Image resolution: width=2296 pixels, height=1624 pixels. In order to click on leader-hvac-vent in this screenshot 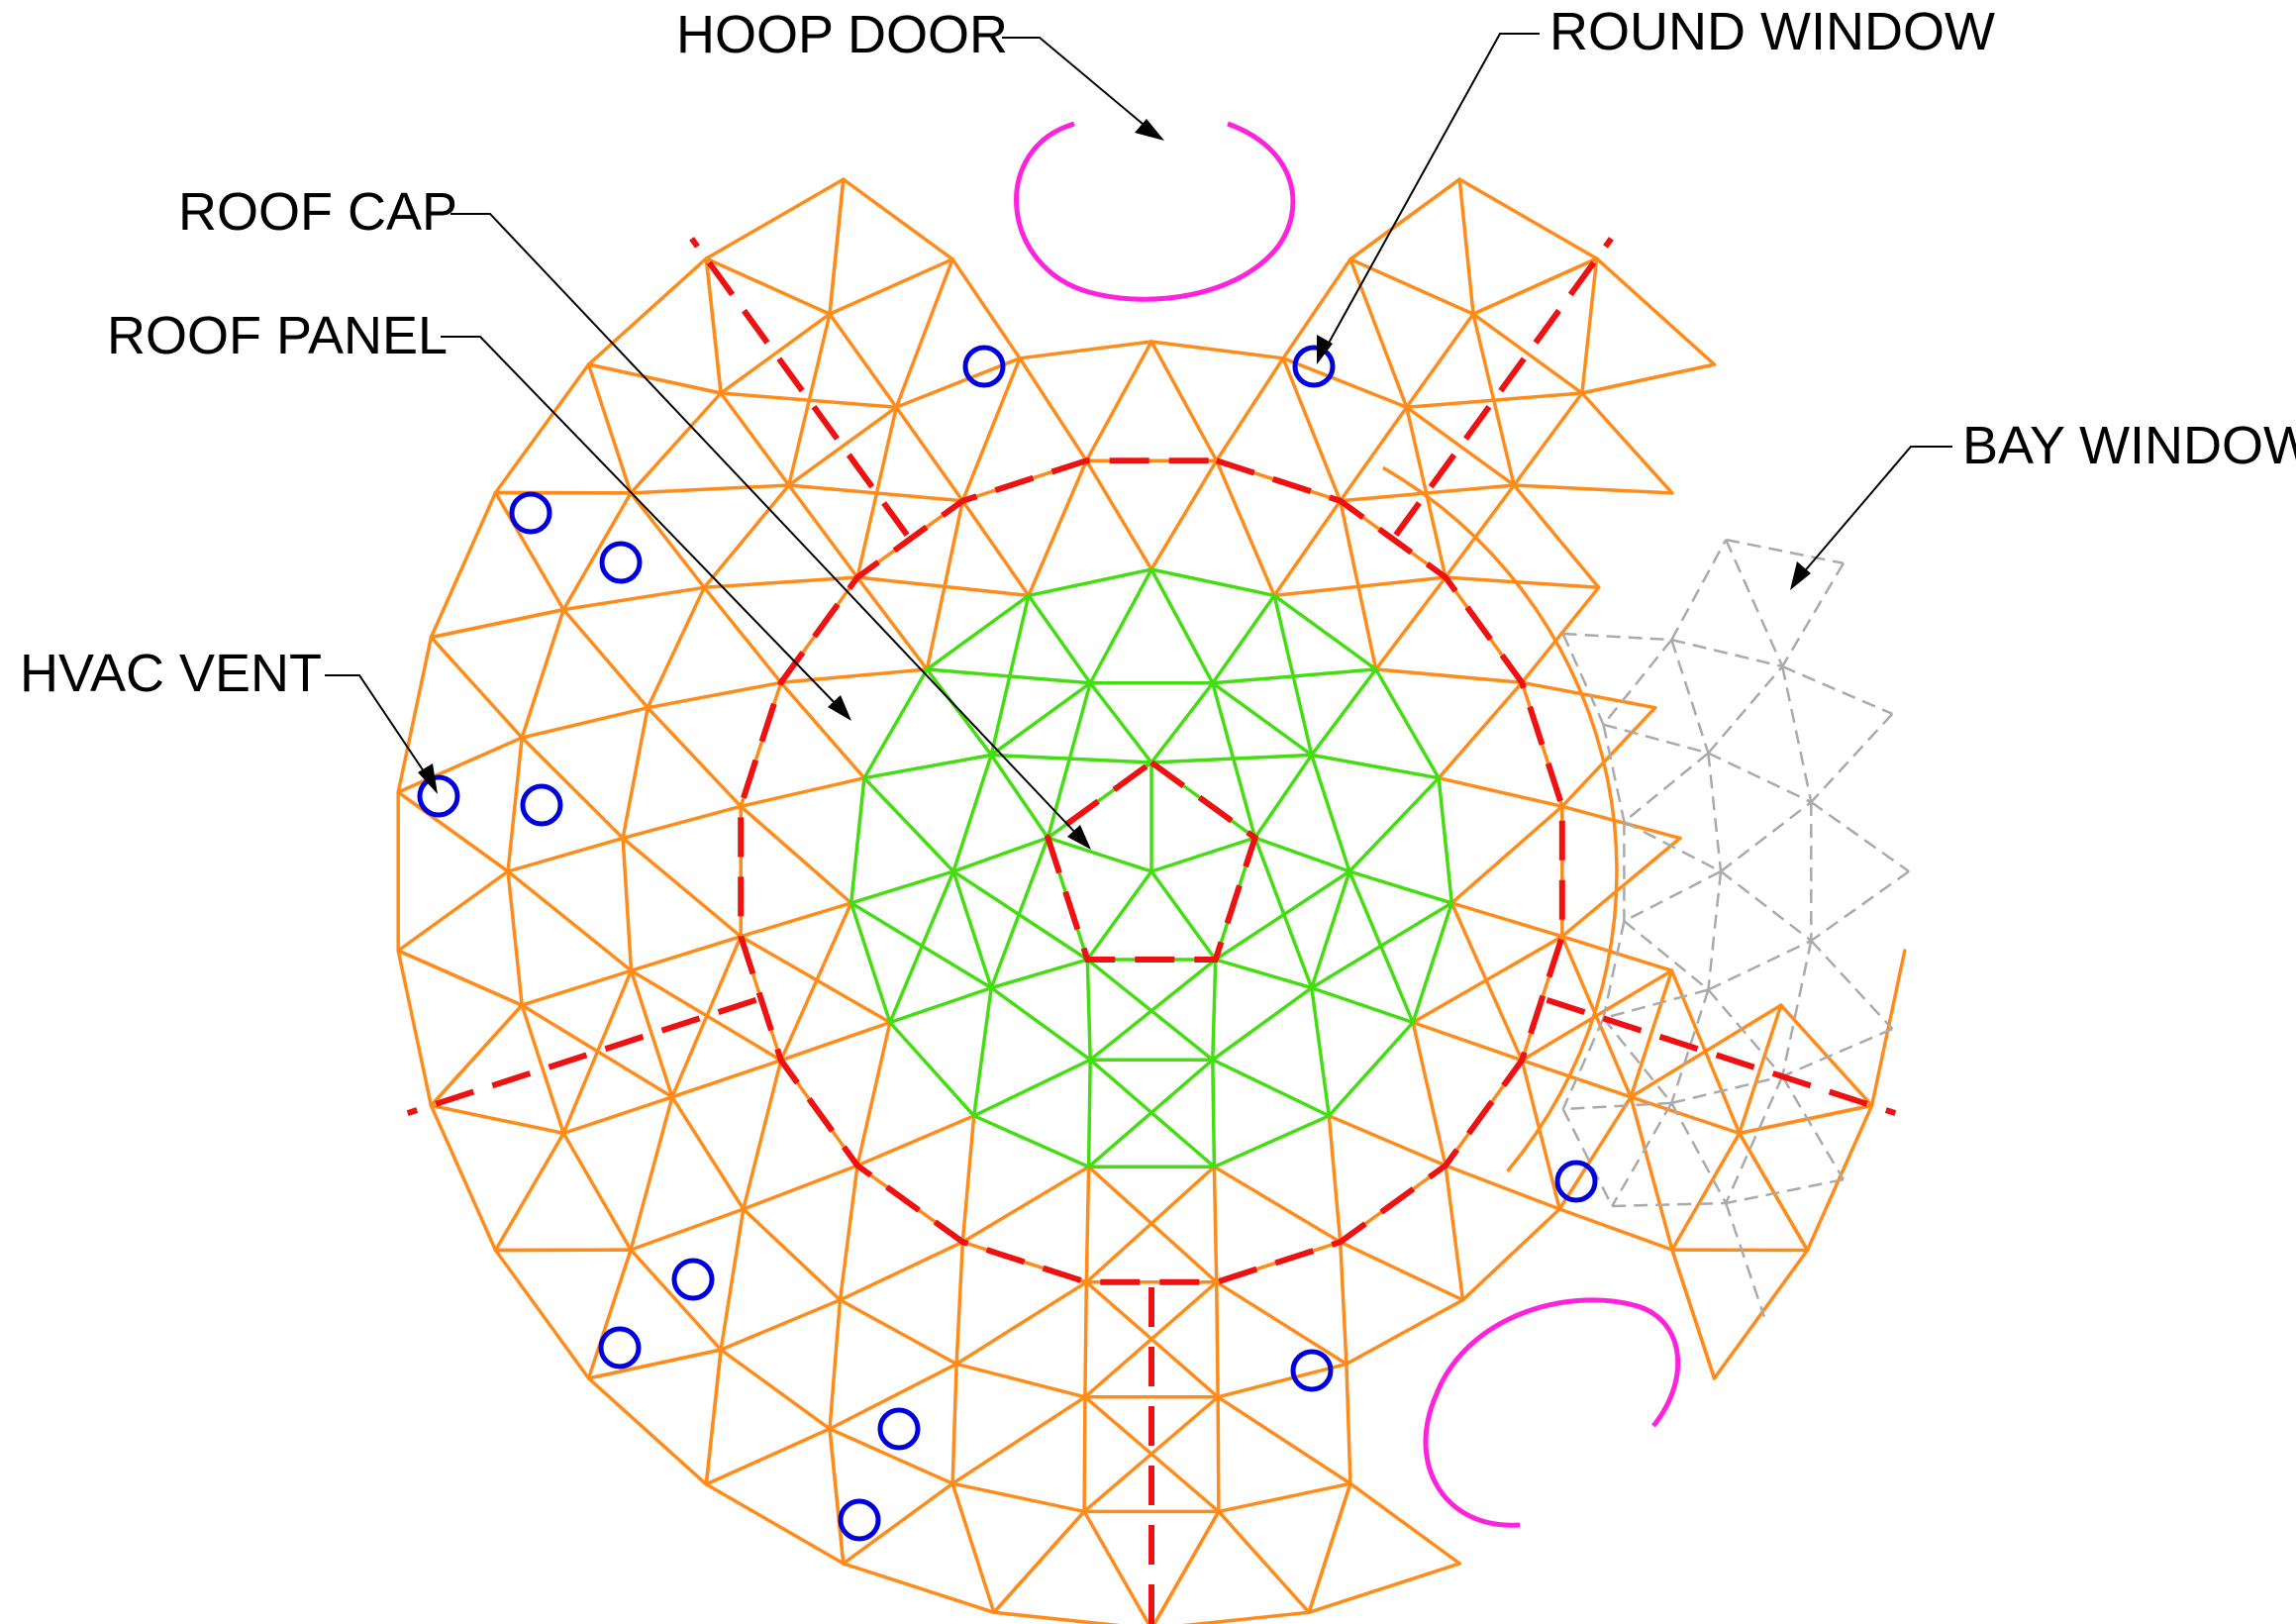, I will do `click(377, 726)`.